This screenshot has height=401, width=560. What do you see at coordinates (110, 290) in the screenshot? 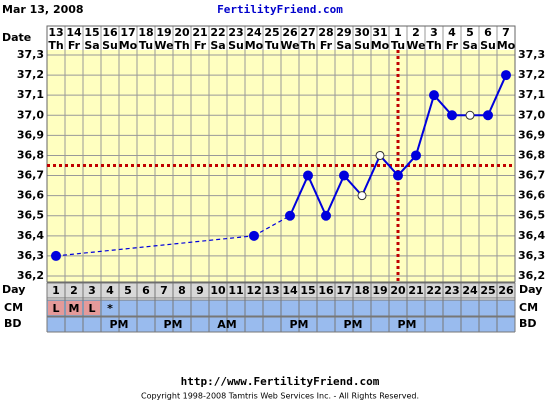
I see `x-tick-label: 4` at bounding box center [110, 290].